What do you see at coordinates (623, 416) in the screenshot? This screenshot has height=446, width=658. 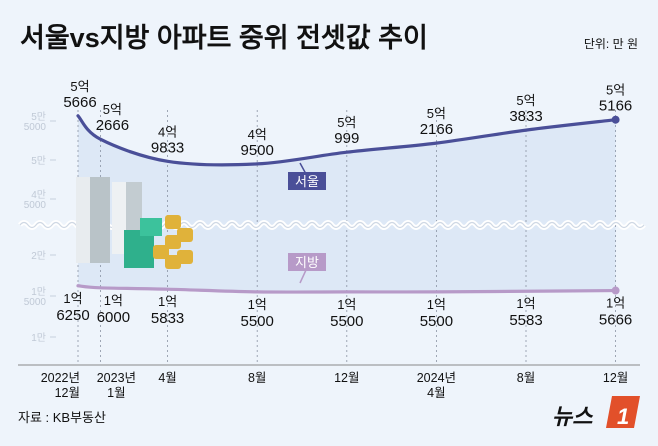 I see `svg-text: 1` at bounding box center [623, 416].